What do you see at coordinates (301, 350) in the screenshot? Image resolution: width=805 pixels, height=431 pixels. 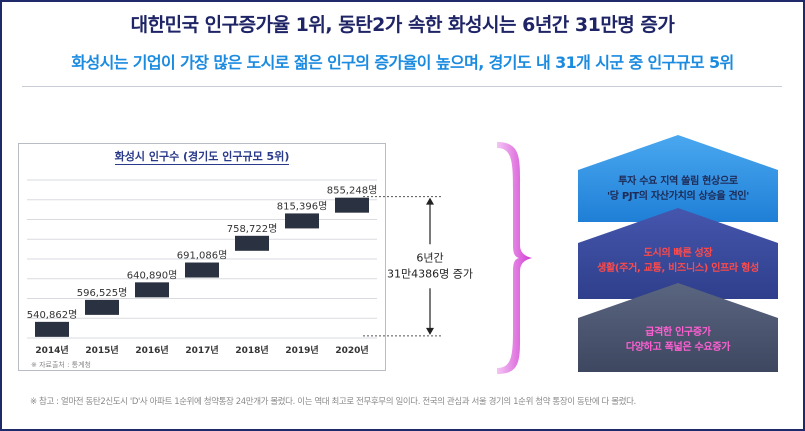 I see `category-label: 2019년` at bounding box center [301, 350].